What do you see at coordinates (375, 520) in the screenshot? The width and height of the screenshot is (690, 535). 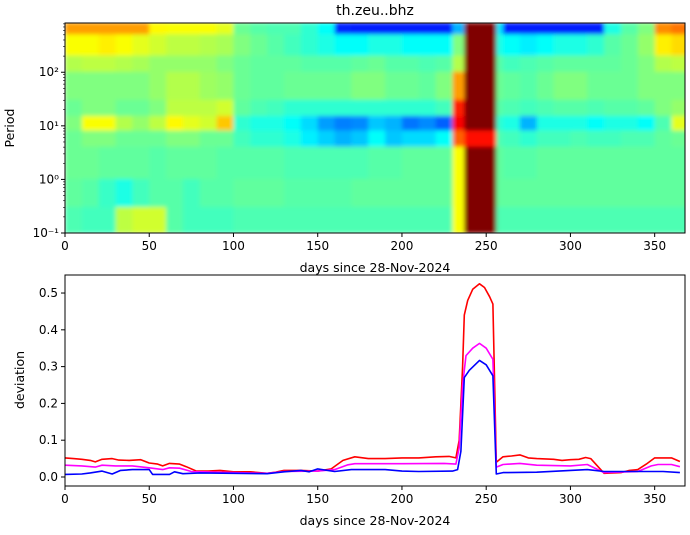 I see `line-x-label: days since 28-Nov-2024` at bounding box center [375, 520].